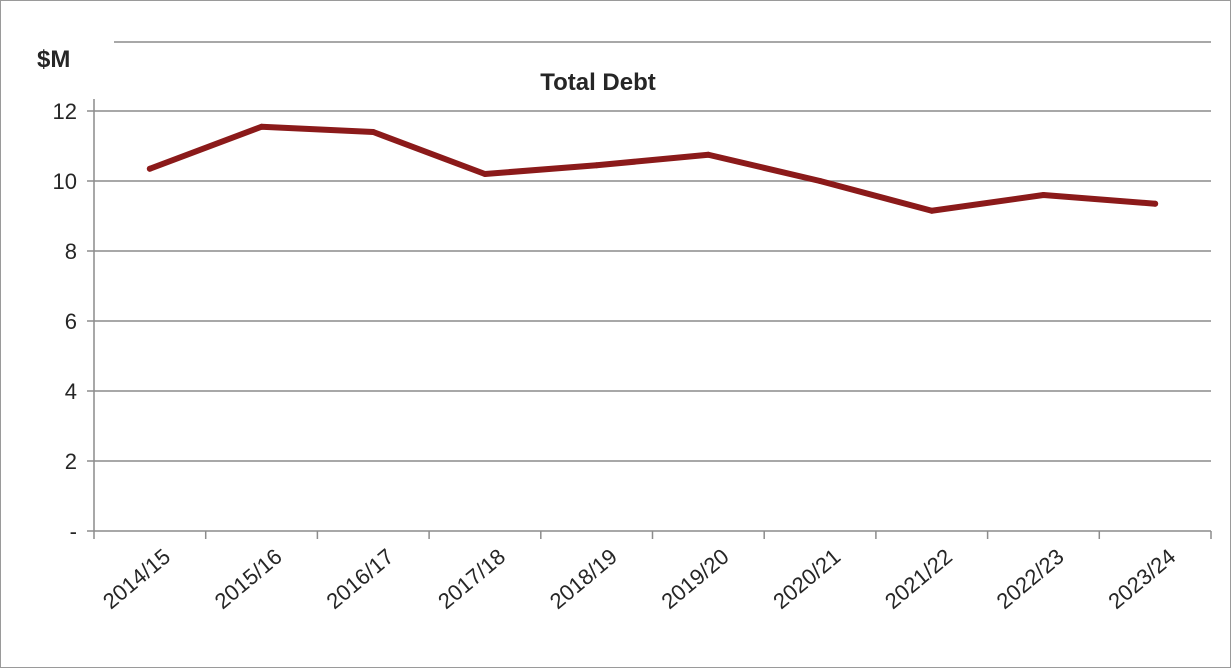 Image resolution: width=1231 pixels, height=669 pixels. Describe the element at coordinates (65, 181) in the screenshot. I see `y-tick-label: 10` at that location.